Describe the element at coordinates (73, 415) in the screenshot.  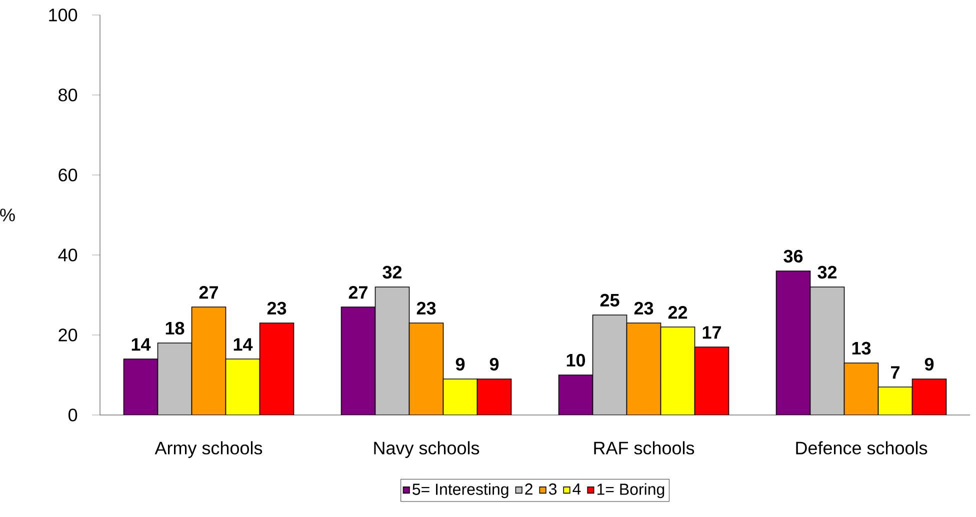
I see `y-tick-label: 0` at that location.